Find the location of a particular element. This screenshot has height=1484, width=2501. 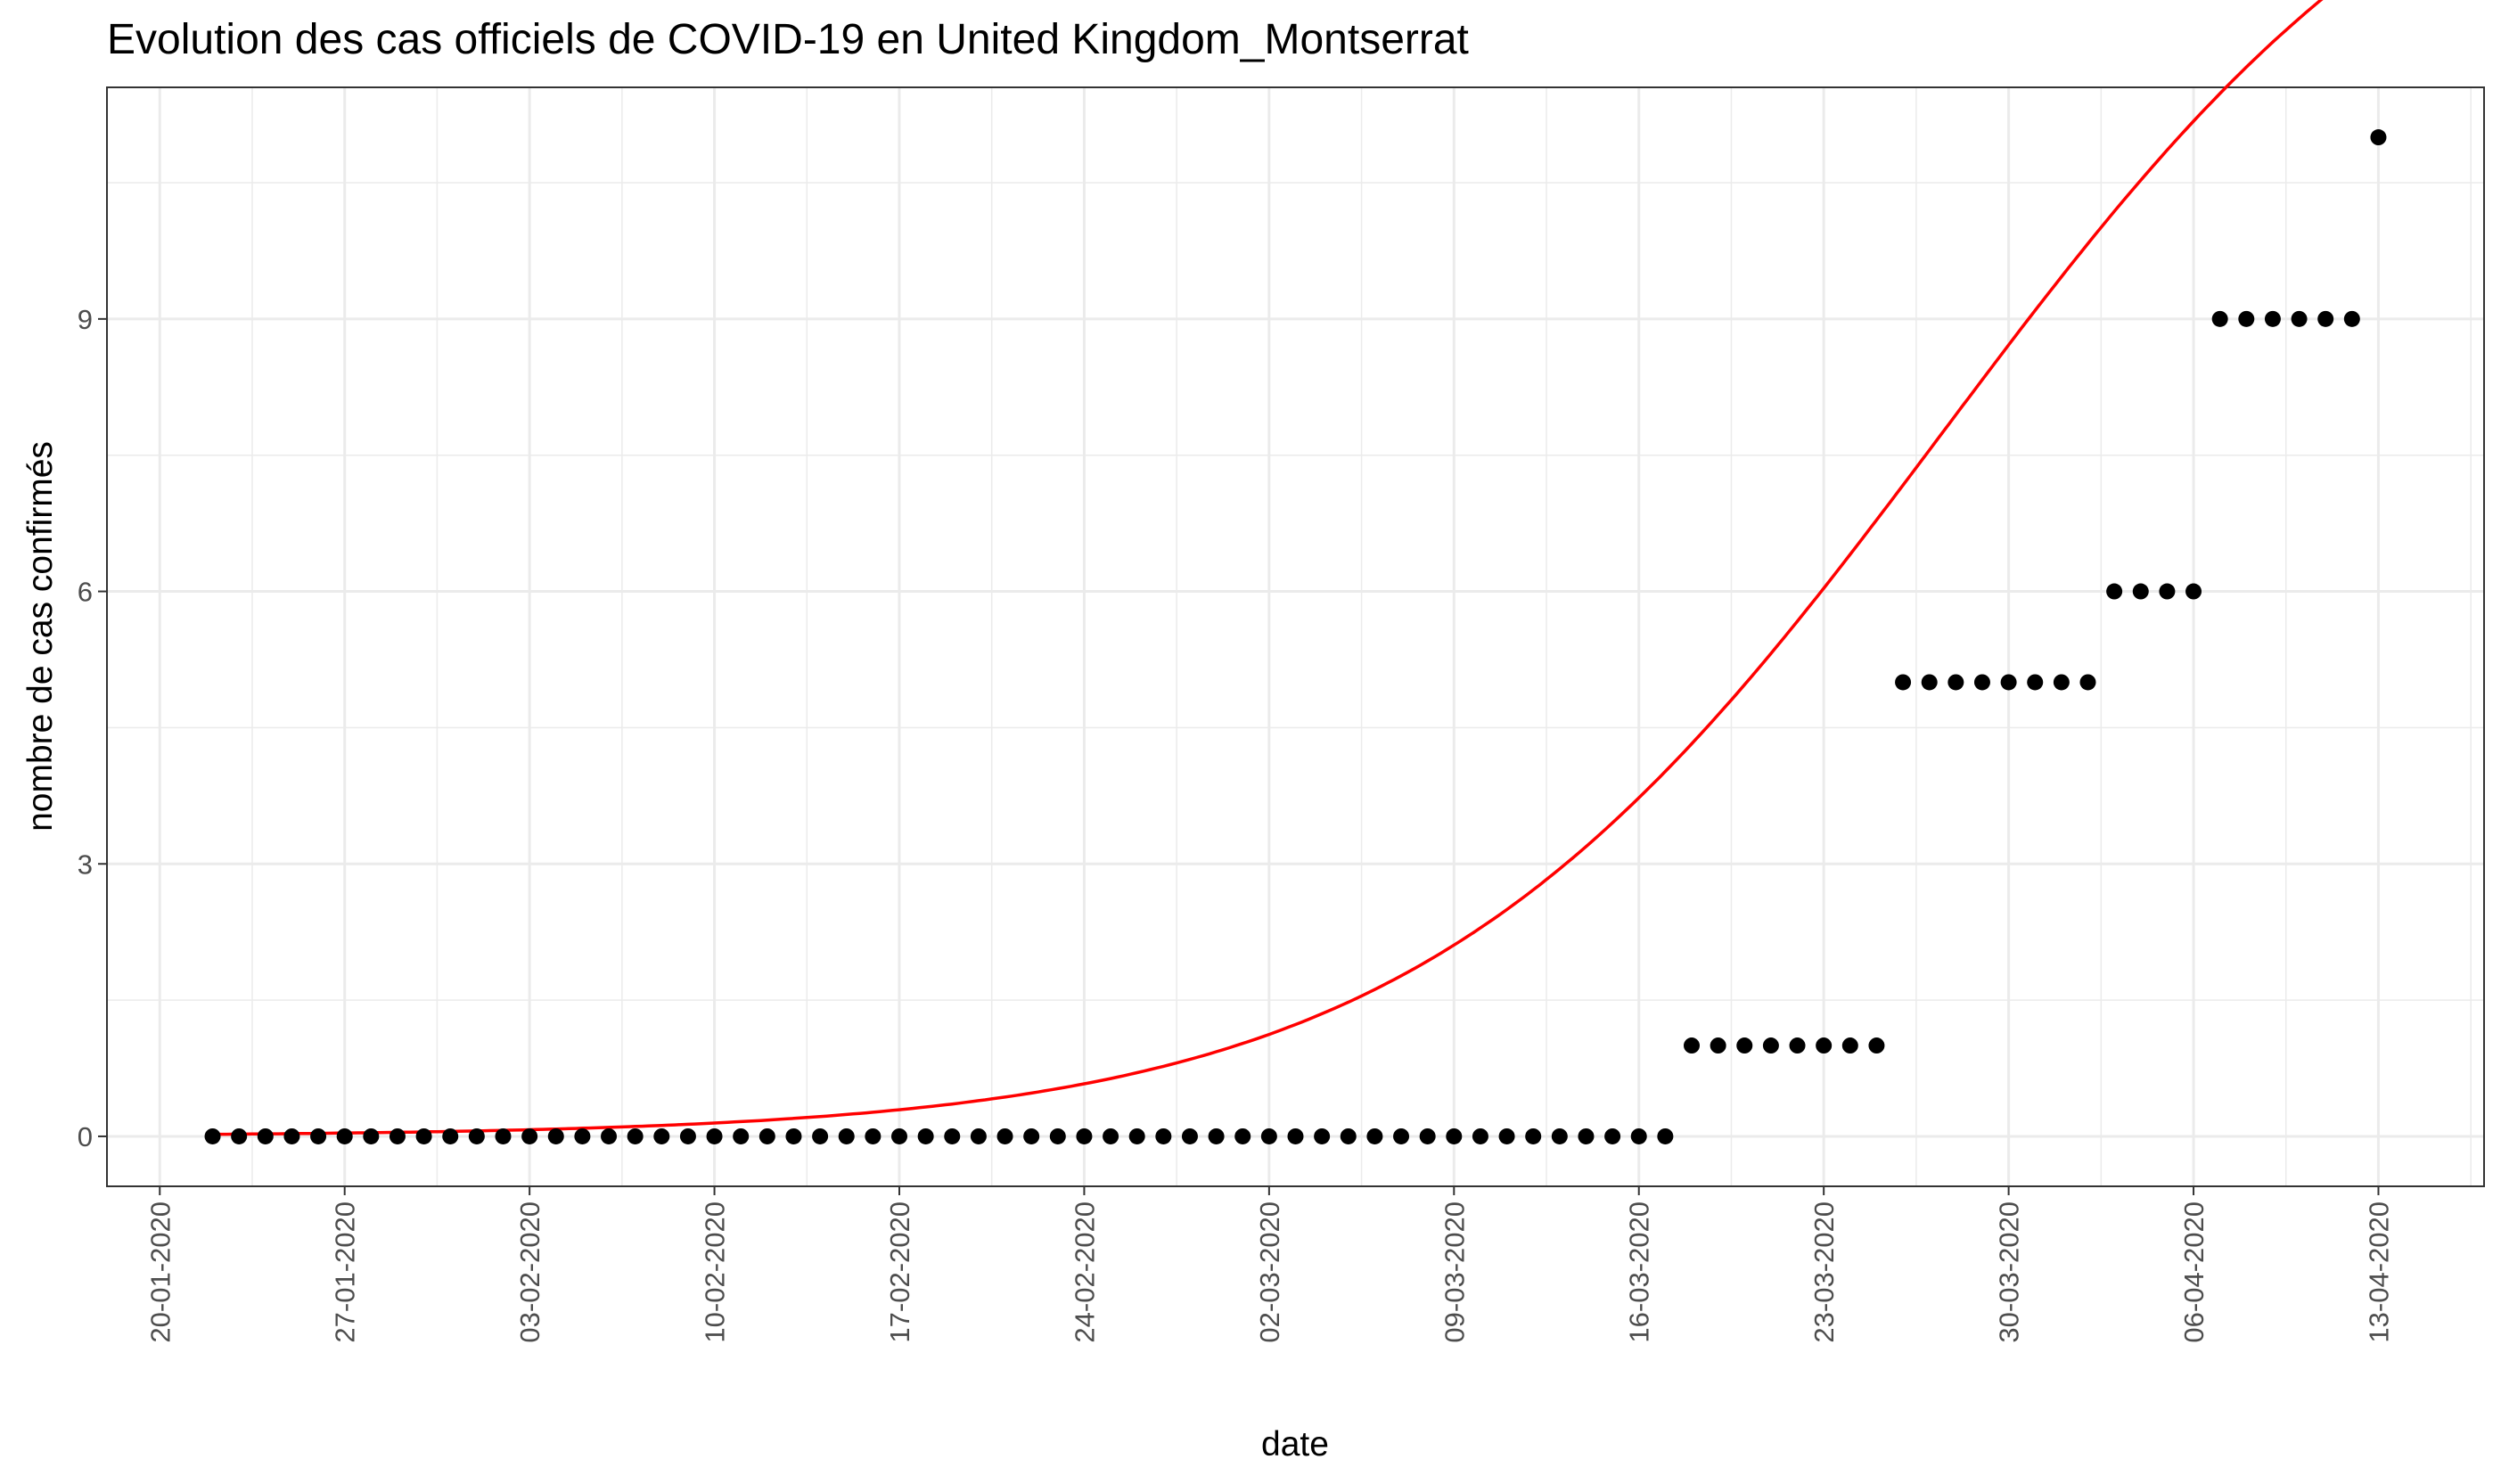

y-tick-label: 9 is located at coordinates (85, 319).